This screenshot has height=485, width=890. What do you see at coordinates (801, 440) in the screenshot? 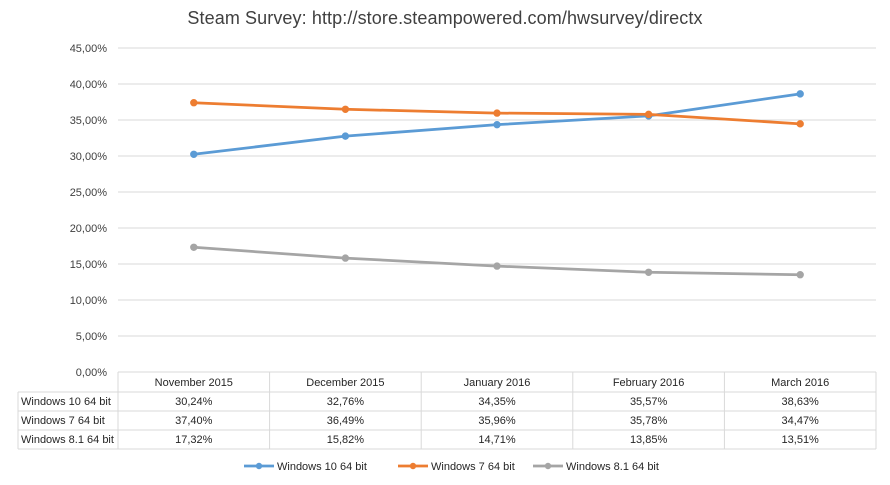
I see `table-value-cell: 13,51%` at bounding box center [801, 440].